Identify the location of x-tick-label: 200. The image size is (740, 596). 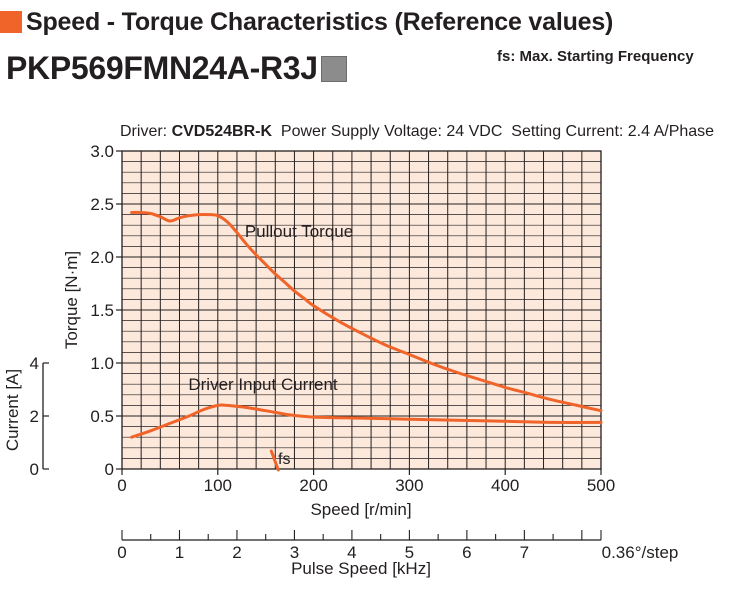
(313, 485).